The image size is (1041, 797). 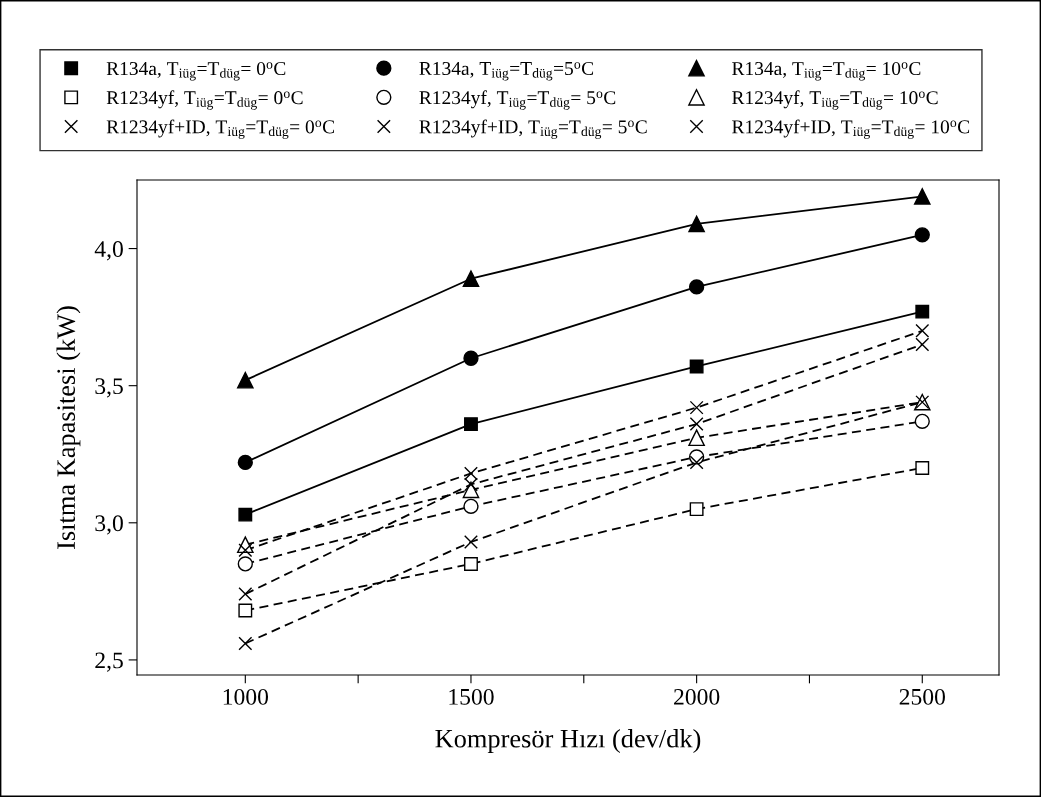 What do you see at coordinates (220, 129) in the screenshot?
I see `legend-label: R1234yf+ID, T$_{iüg}$=T$_{düg}$= 0$^{o}$C` at bounding box center [220, 129].